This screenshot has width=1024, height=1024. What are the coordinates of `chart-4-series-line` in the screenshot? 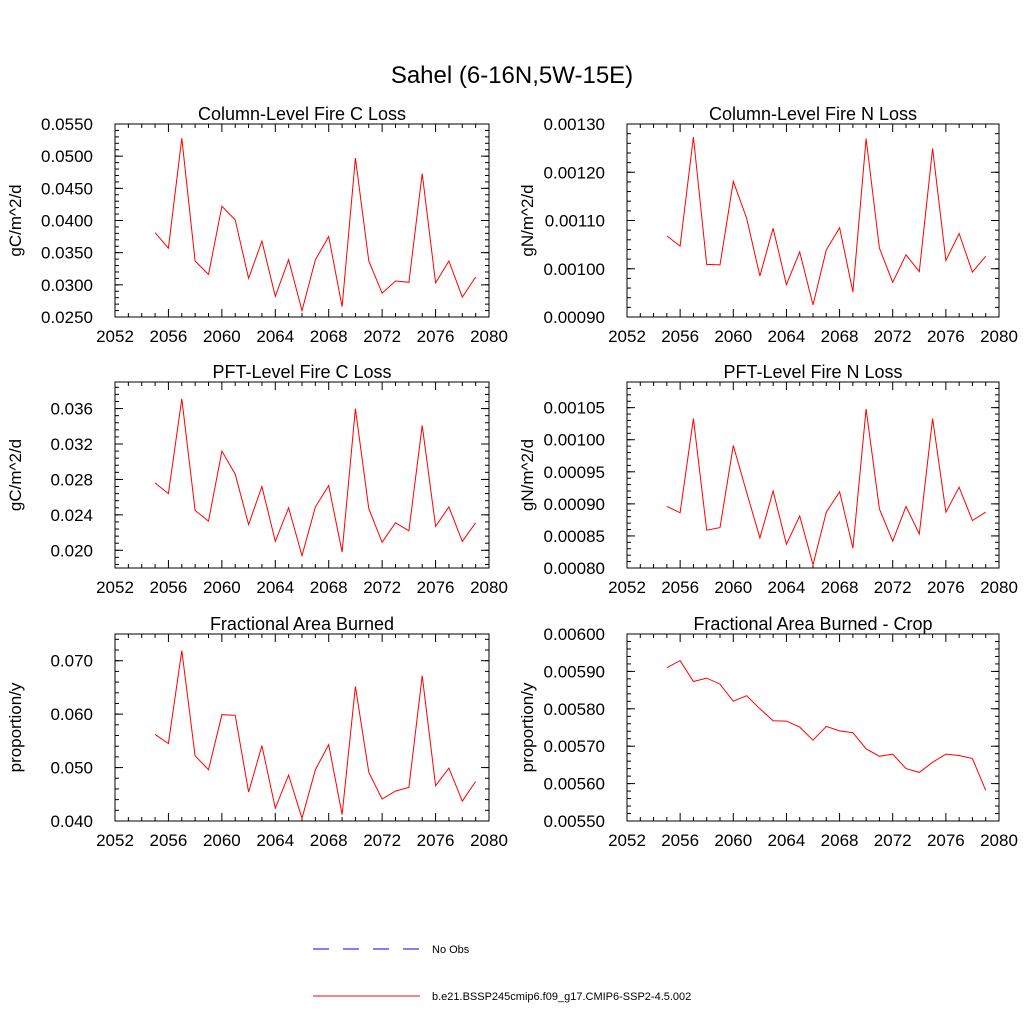 It's located at (826, 487).